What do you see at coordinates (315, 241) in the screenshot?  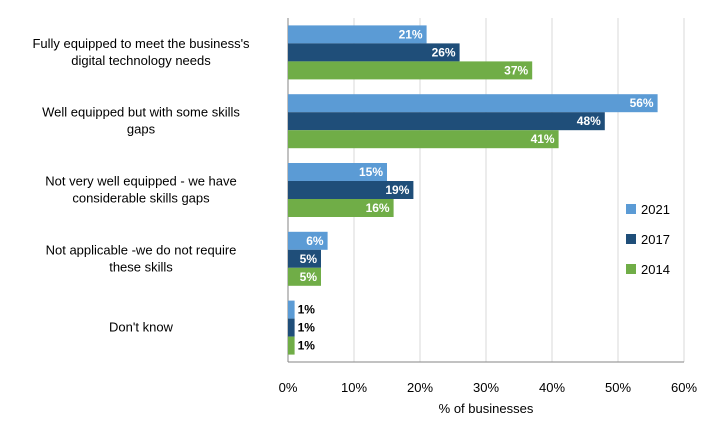 I see `data-label: 6%` at bounding box center [315, 241].